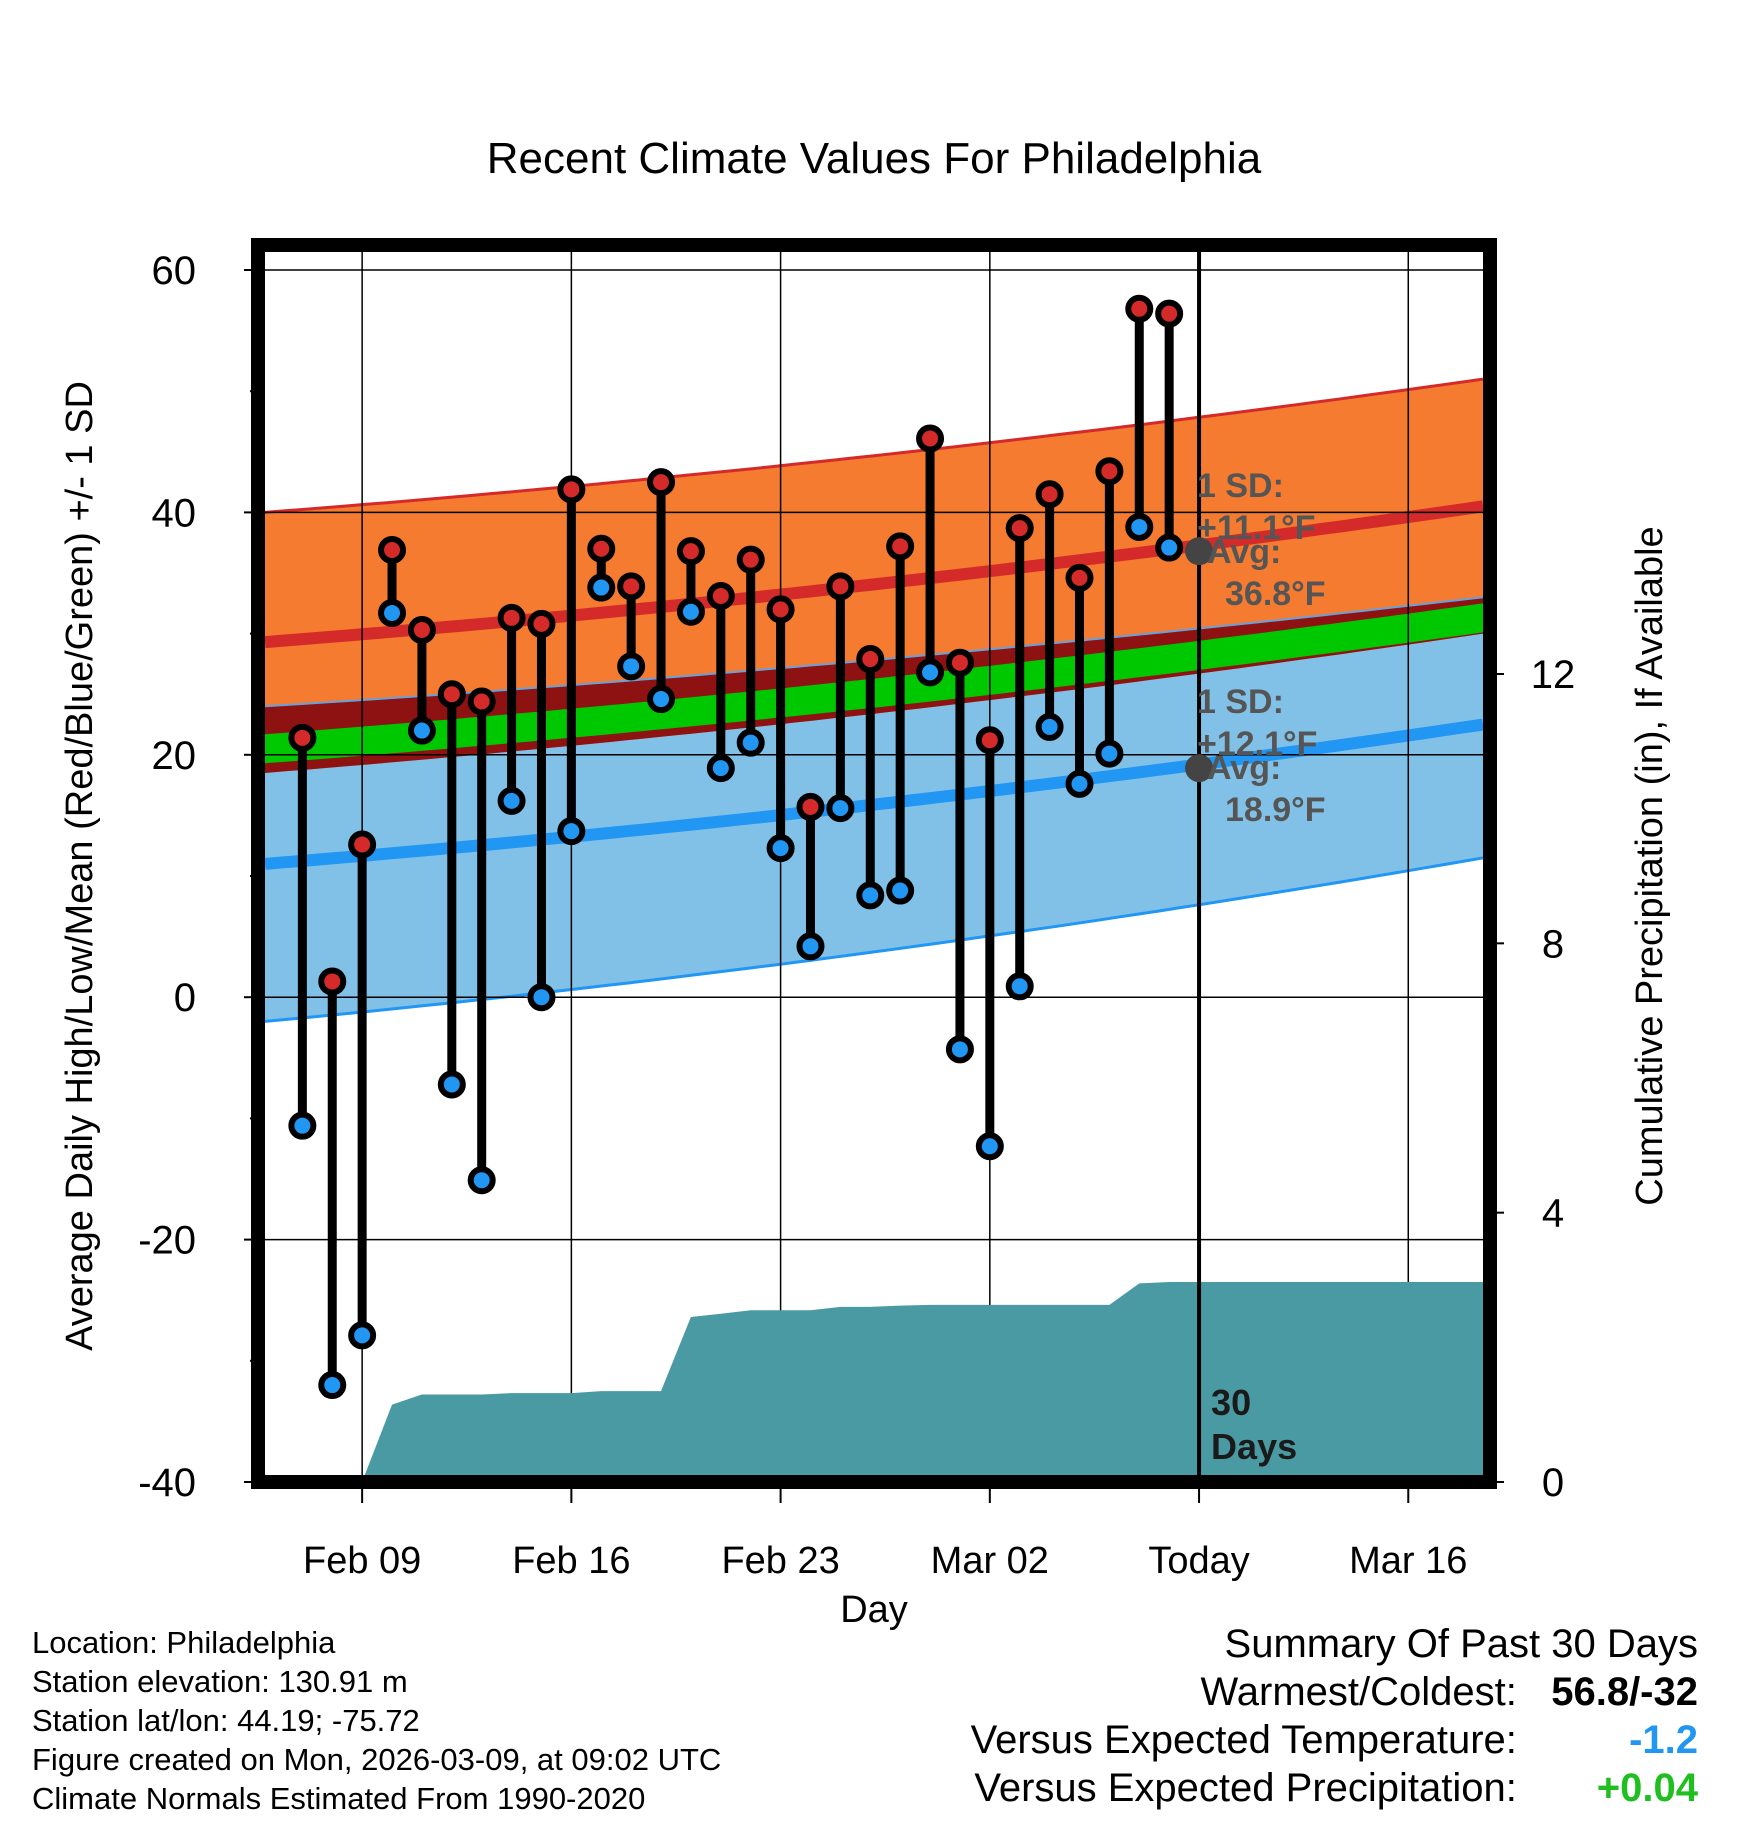 Image resolution: width=1748 pixels, height=1828 pixels. Describe the element at coordinates (1257, 744) in the screenshot. I see `low-sd-annotation: +12.1°F` at that location.